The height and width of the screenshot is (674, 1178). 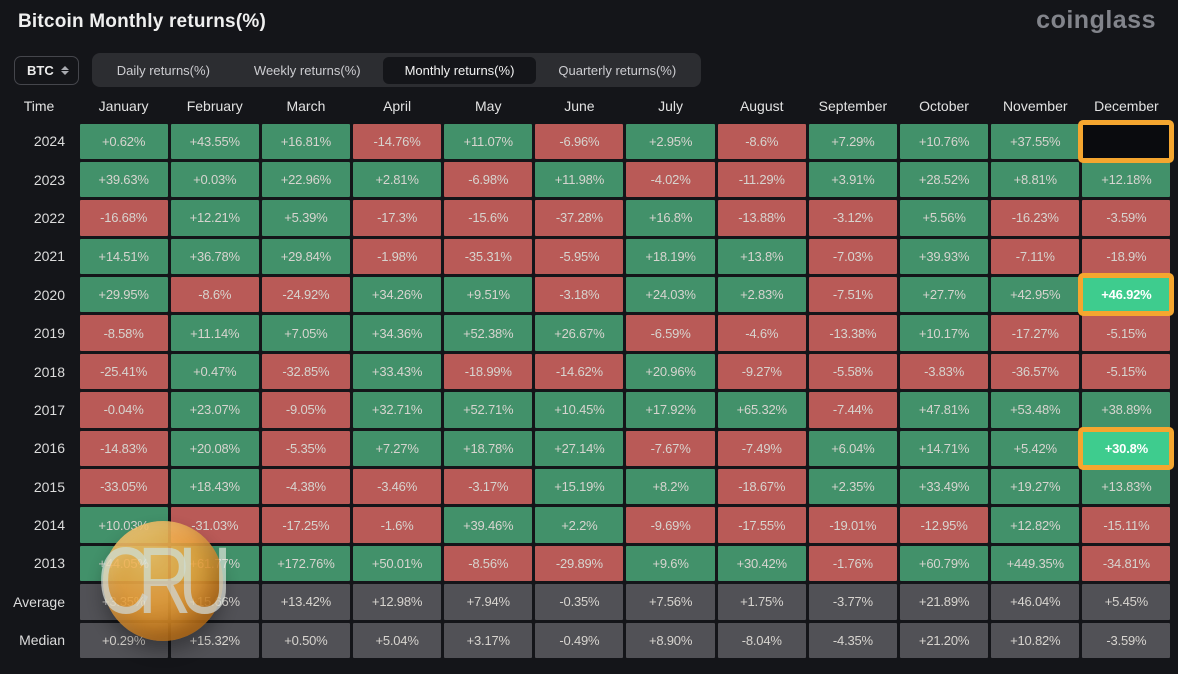 What do you see at coordinates (123, 333) in the screenshot?
I see `return-cell-2019-january: -8.58%` at bounding box center [123, 333].